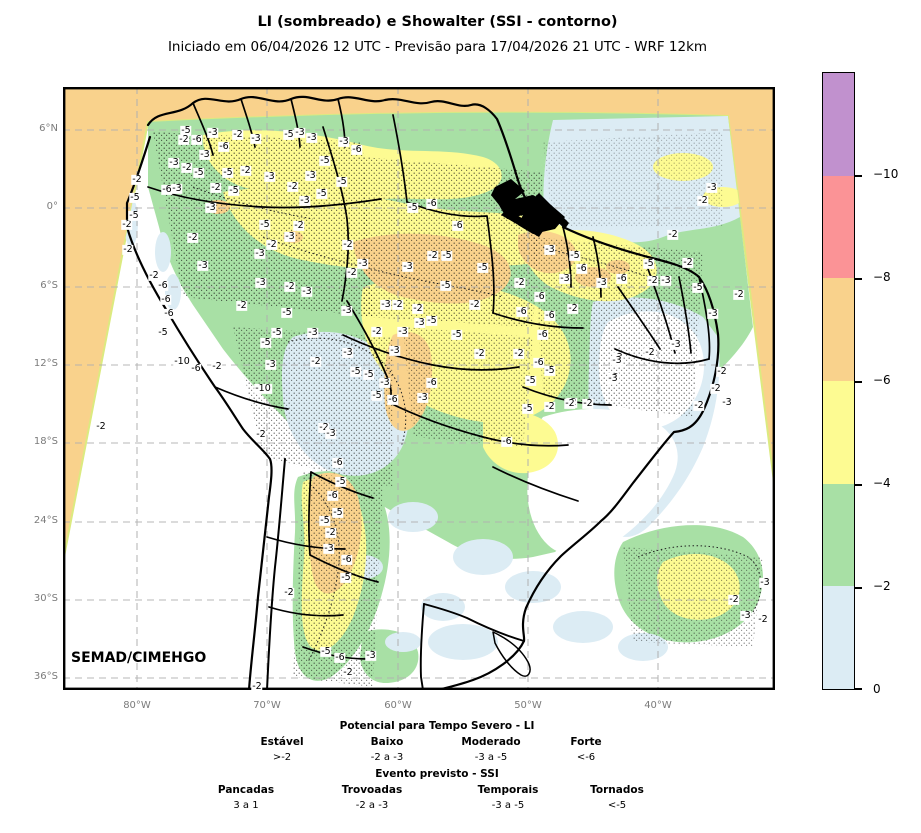 The height and width of the screenshot is (833, 921). Describe the element at coordinates (45, 520) in the screenshot. I see `y-tick-label: 24°S` at that location.